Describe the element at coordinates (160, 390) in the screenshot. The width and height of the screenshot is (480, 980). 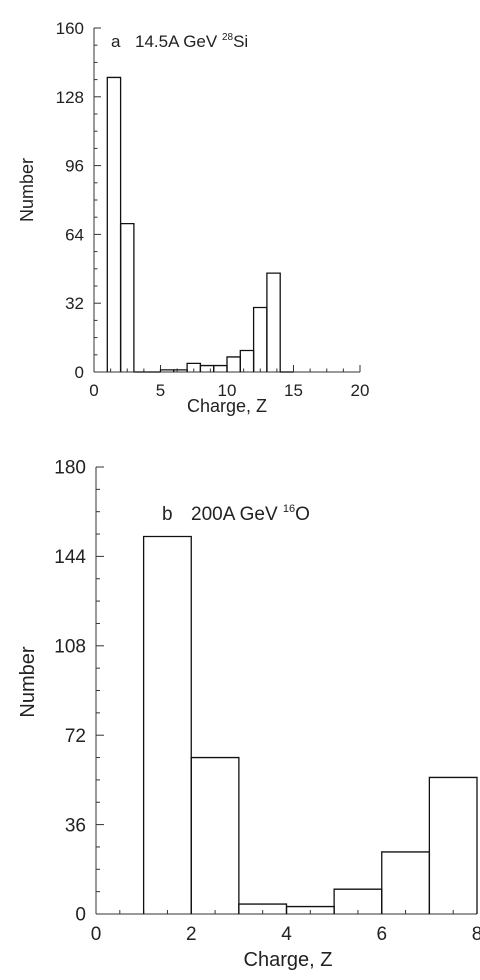
I see `panel-a-x-tick-label: 5` at that location.